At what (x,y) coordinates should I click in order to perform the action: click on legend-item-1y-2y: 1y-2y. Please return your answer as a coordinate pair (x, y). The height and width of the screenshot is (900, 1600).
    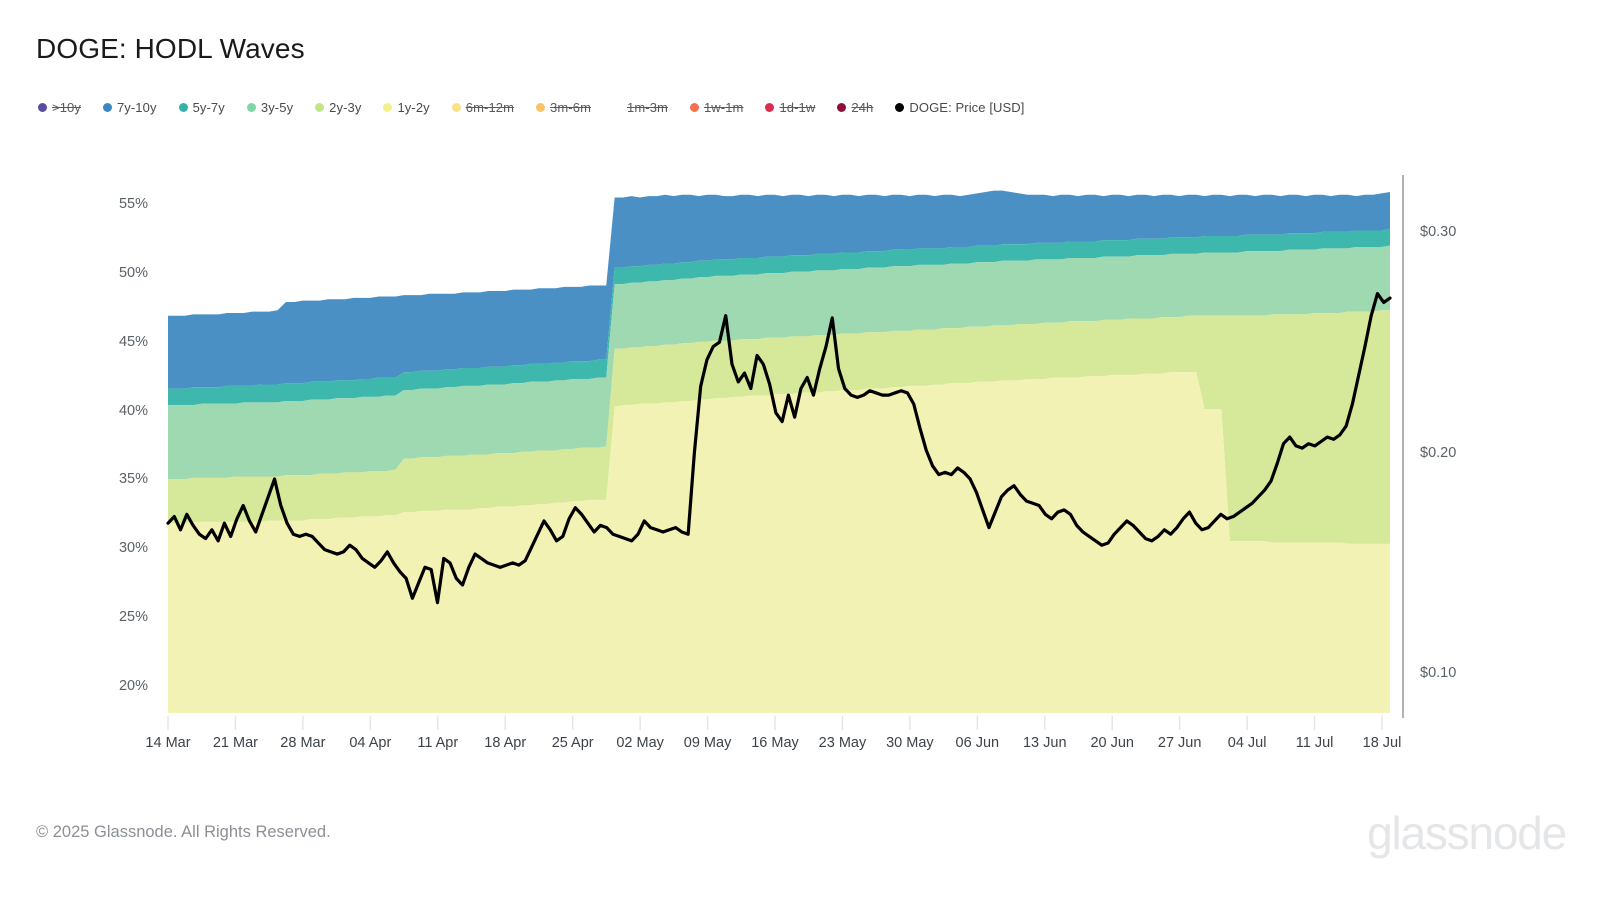
    Looking at the image, I should click on (406, 107).